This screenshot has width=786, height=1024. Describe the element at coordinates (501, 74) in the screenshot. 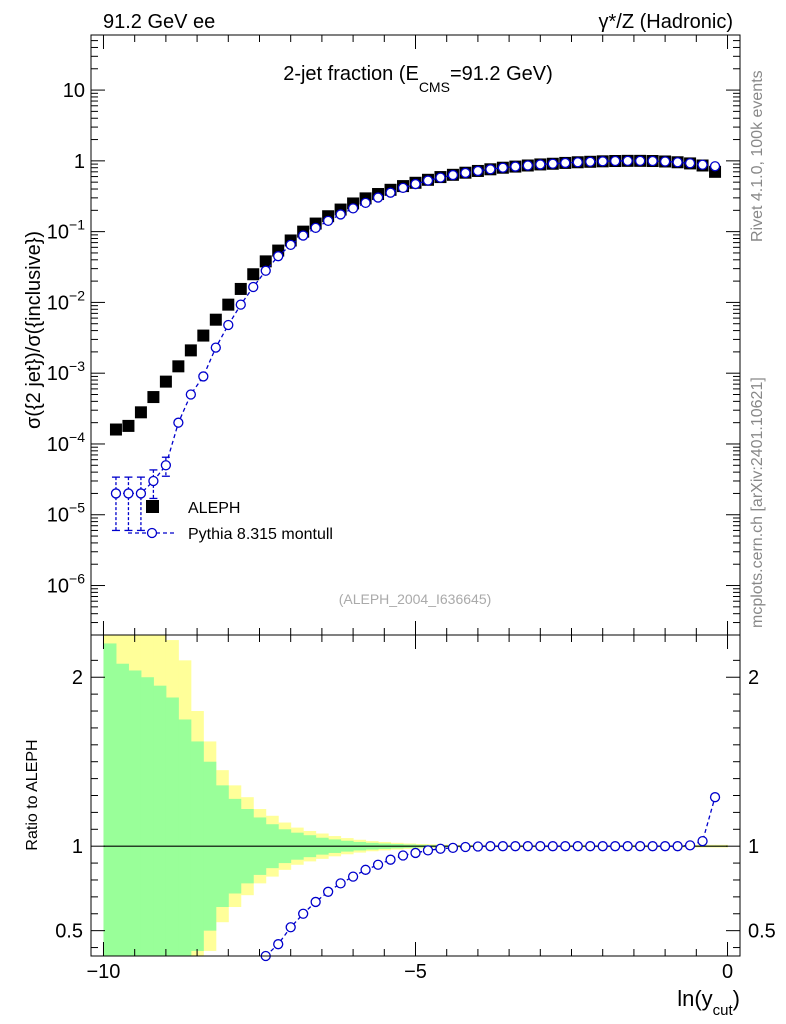

I see `main-title-tail: =91.2 GeV)` at that location.